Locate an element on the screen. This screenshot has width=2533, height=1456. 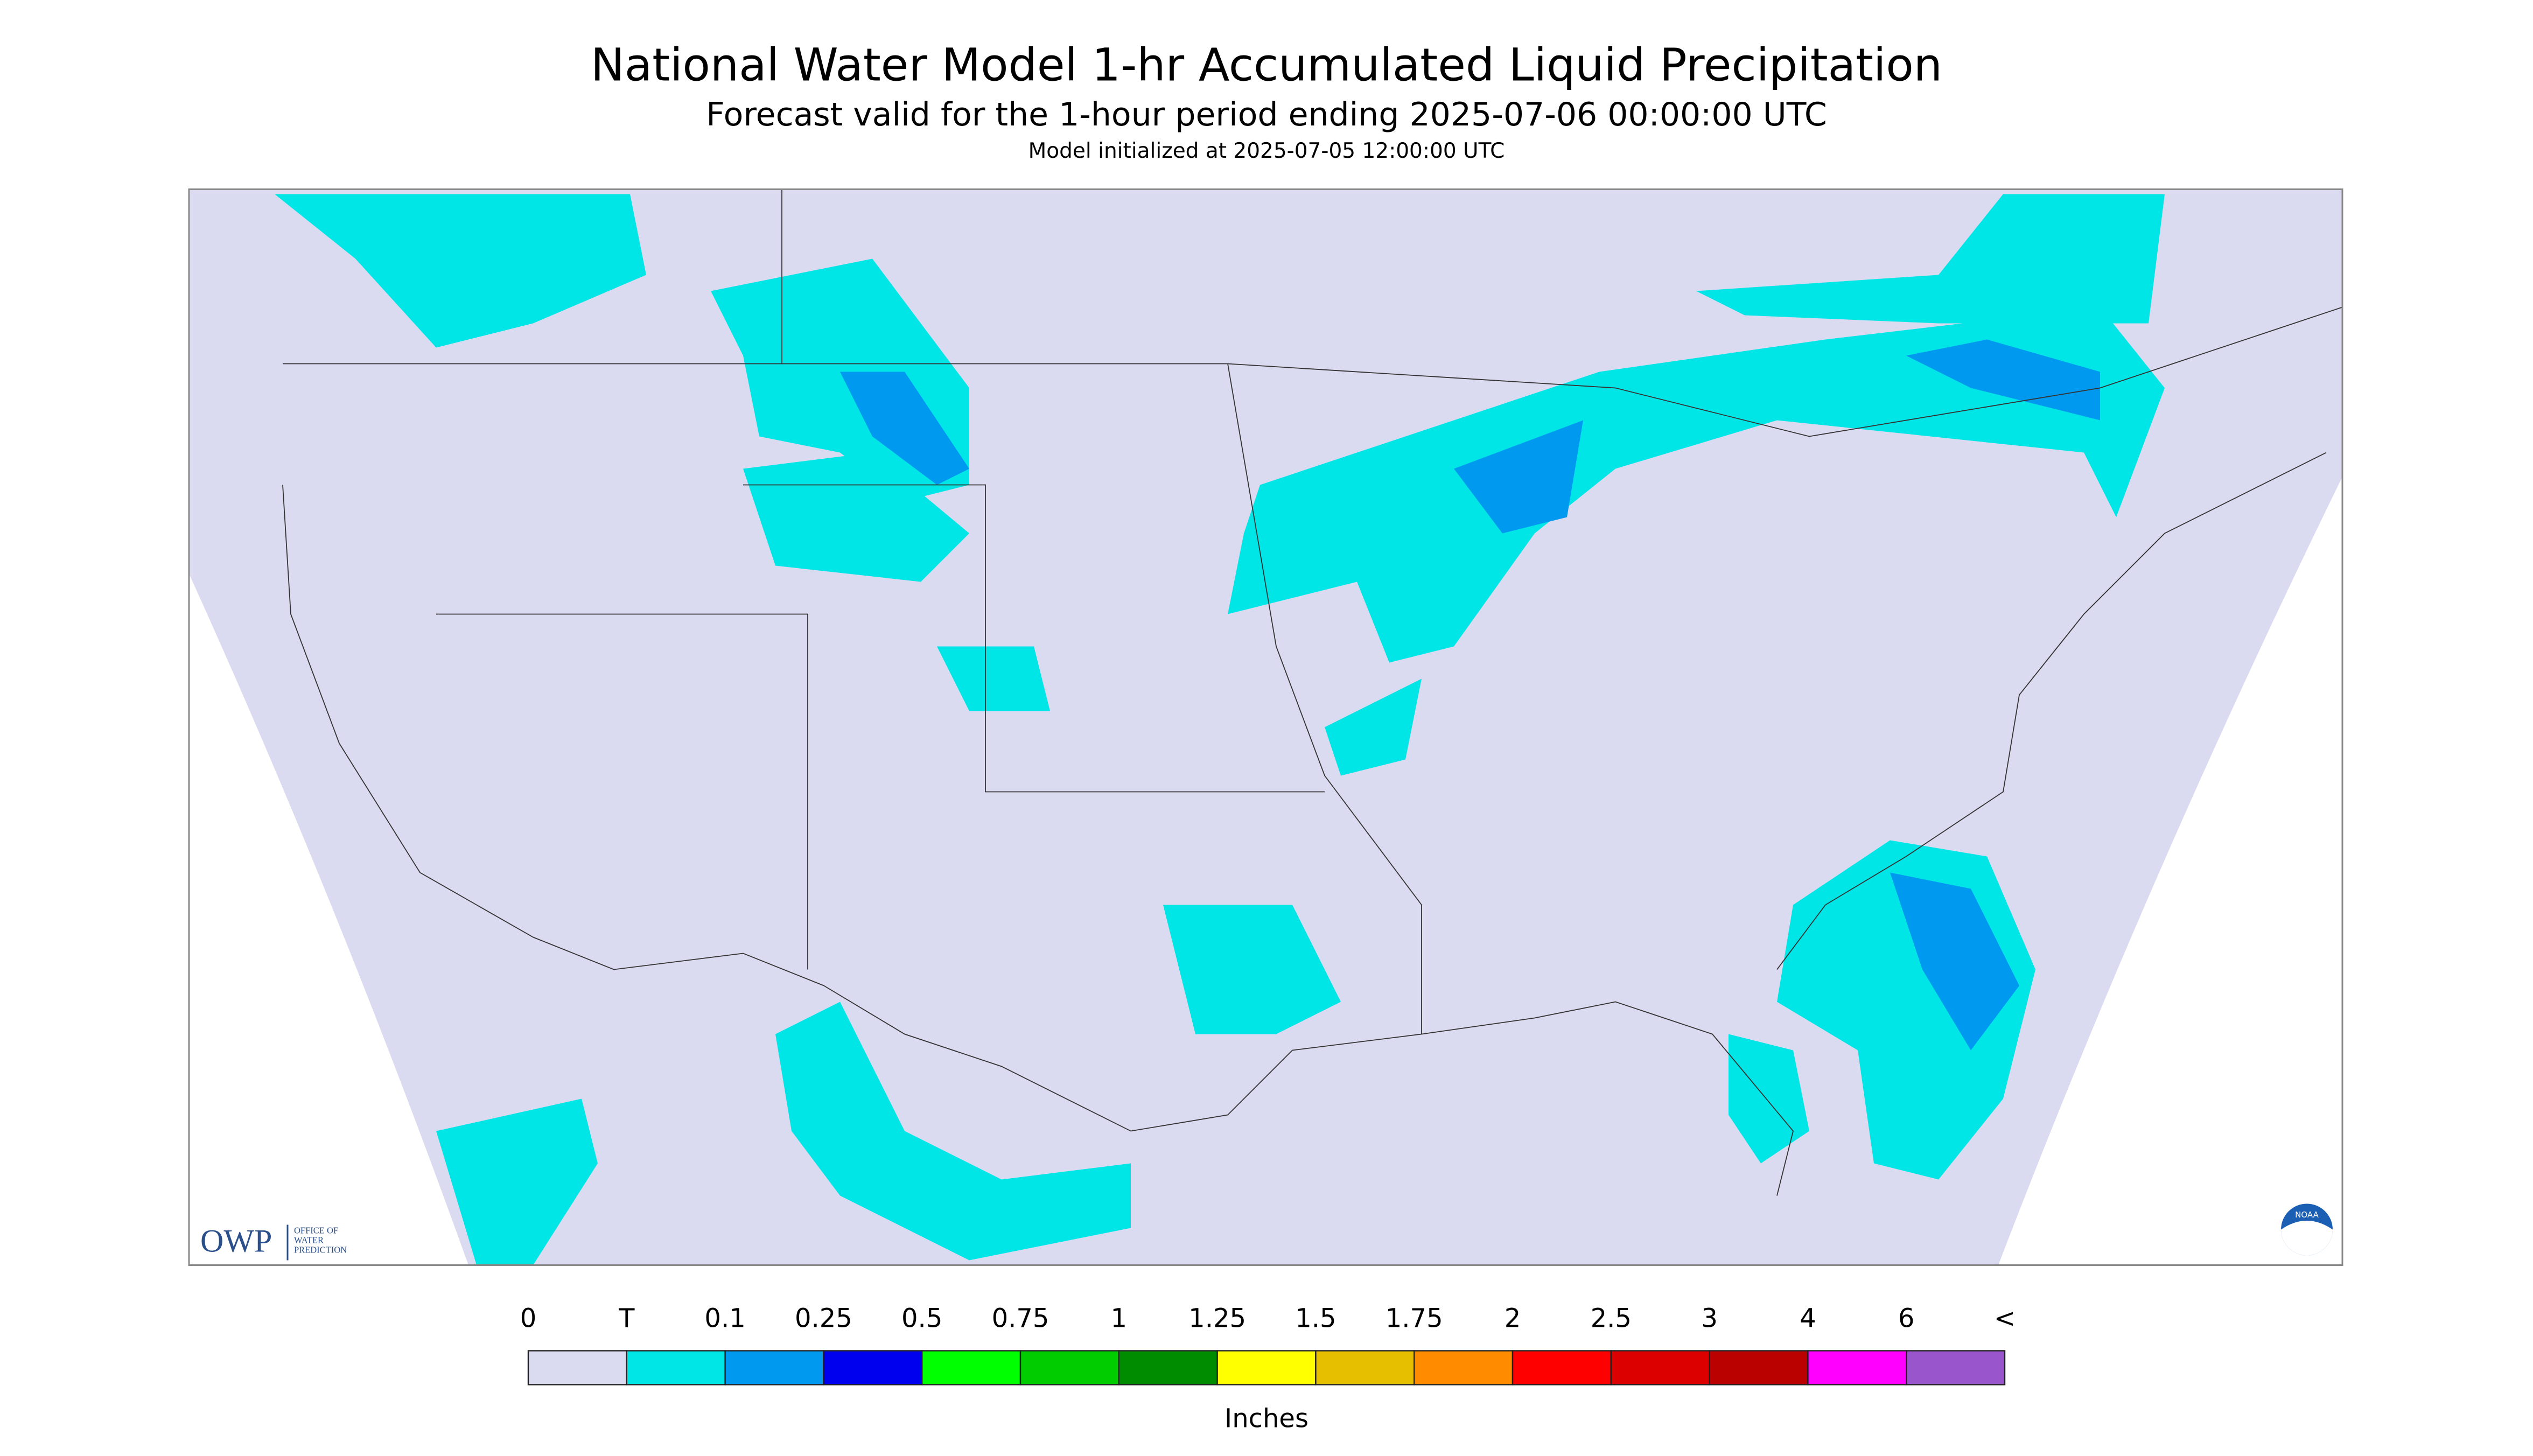
legend-label: 1.75 is located at coordinates (1414, 1319).